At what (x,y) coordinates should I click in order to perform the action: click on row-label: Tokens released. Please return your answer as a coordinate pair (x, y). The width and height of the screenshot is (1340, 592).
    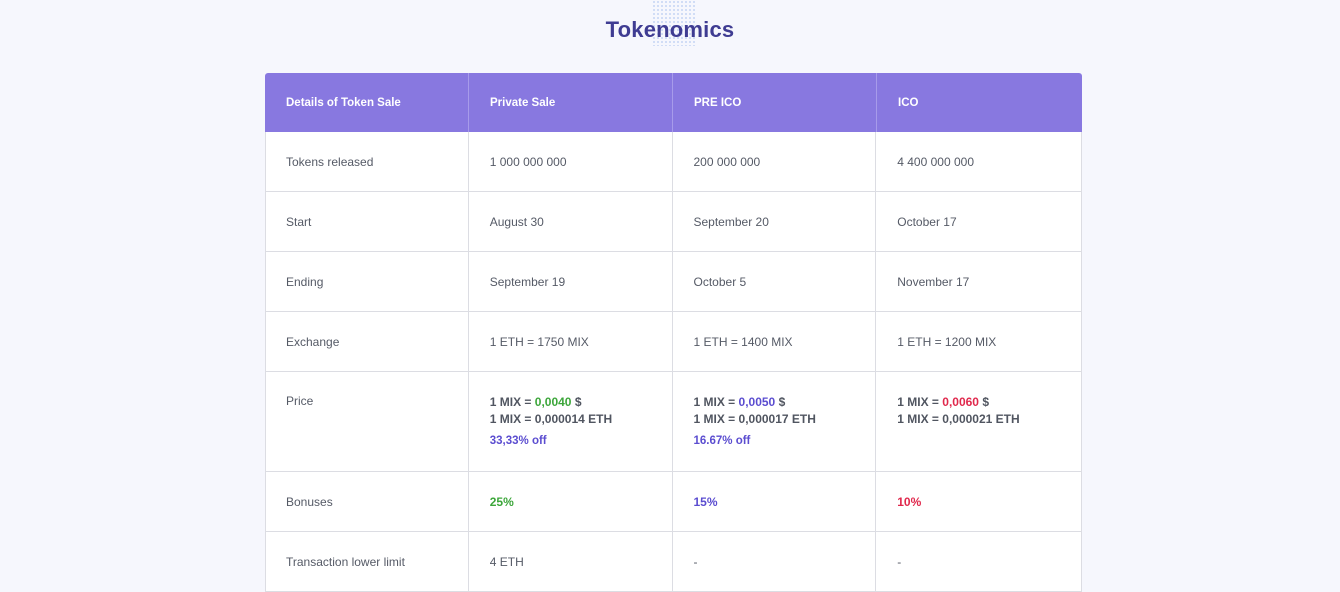
    Looking at the image, I should click on (367, 161).